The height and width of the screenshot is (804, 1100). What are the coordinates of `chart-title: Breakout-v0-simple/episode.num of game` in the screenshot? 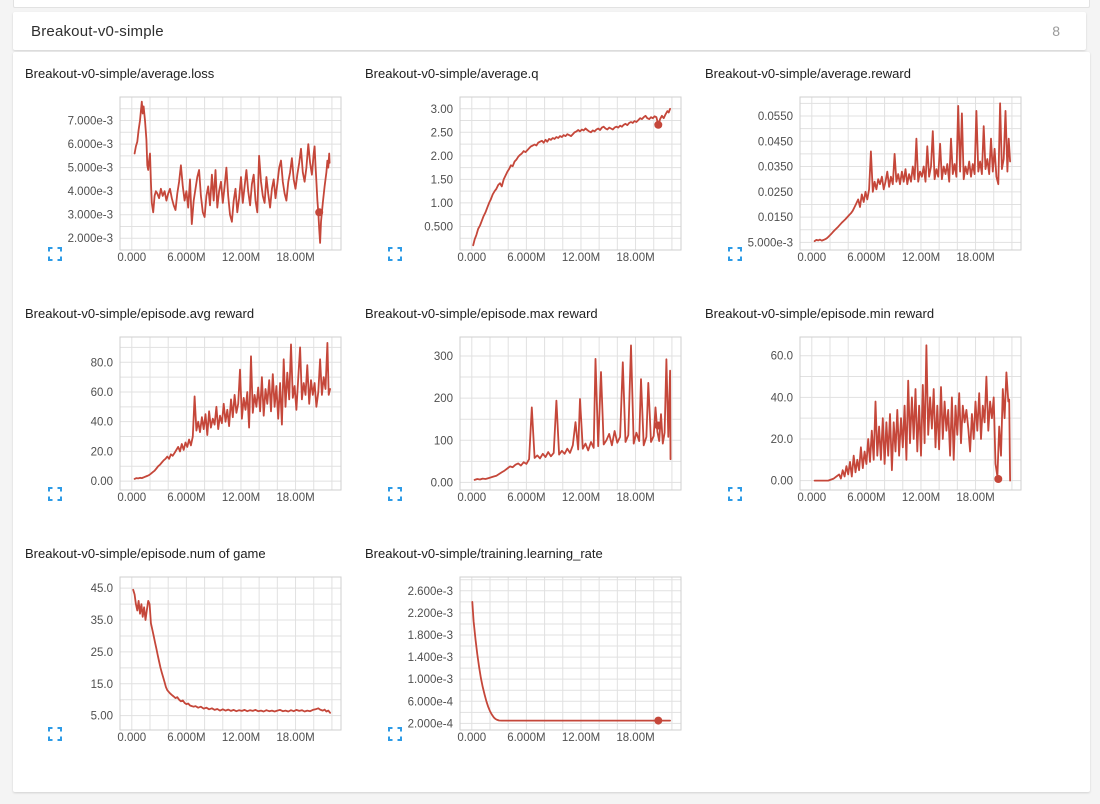 It's located at (145, 553).